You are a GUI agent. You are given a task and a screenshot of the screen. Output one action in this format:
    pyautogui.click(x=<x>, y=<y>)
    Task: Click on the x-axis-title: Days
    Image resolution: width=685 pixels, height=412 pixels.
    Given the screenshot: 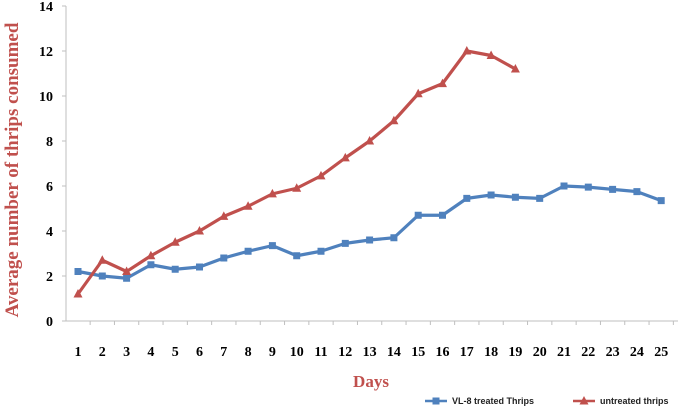 What is the action you would take?
    pyautogui.click(x=371, y=381)
    